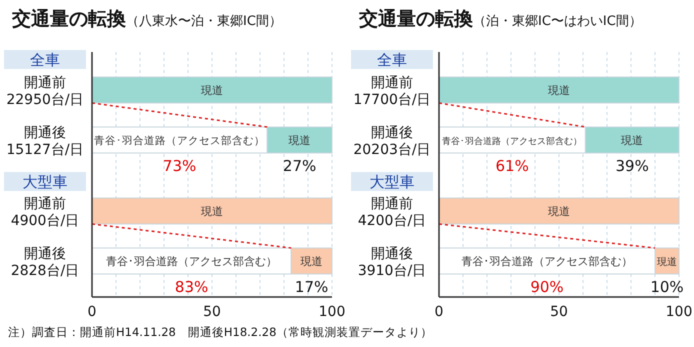  Describe the element at coordinates (191, 287) in the screenshot. I see `data-label: 83%` at that location.